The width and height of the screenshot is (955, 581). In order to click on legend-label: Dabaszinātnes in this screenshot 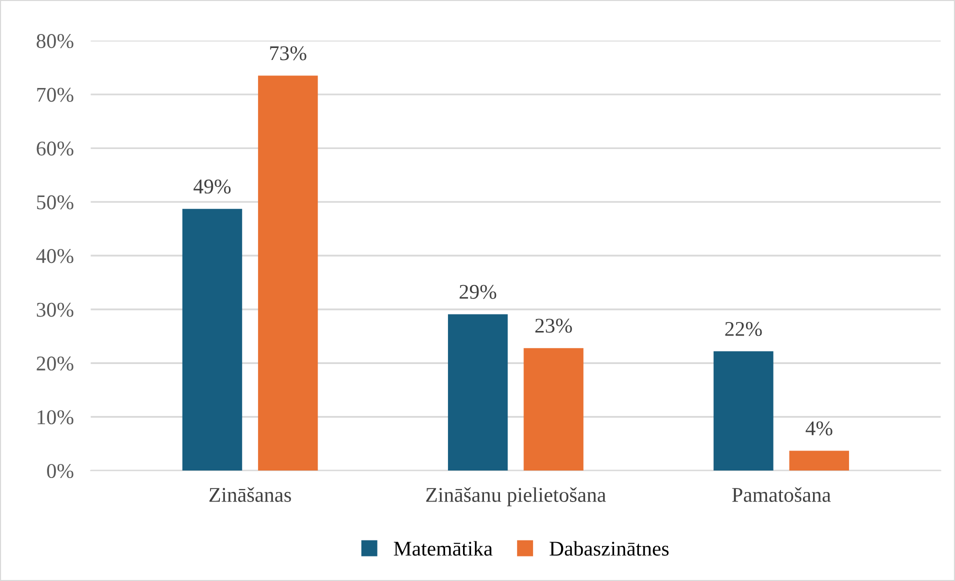, I will do `click(609, 548)`.